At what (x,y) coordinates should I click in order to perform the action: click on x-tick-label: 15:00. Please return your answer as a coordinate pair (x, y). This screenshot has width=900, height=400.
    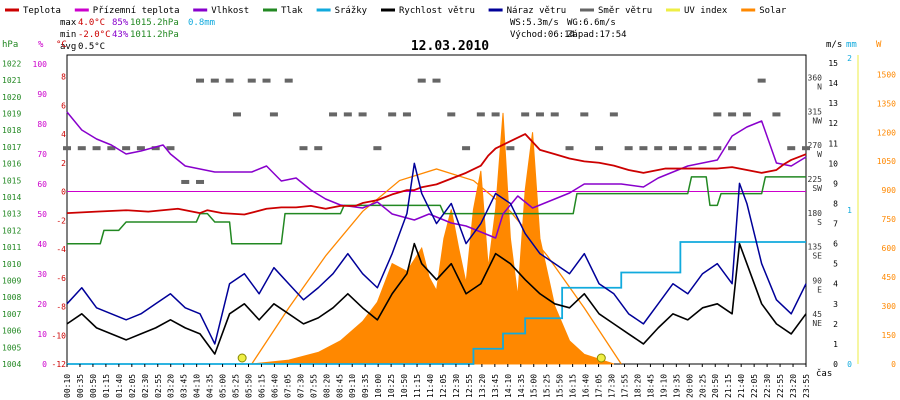
    Looking at the image, I should click on (534, 386).